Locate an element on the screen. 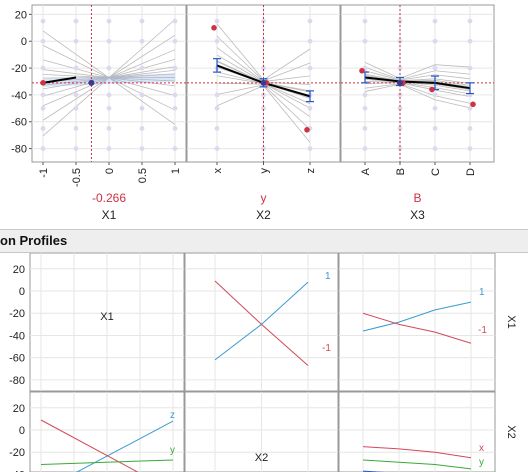 The width and height of the screenshot is (528, 472). profile-line is located at coordinates (417, 83).